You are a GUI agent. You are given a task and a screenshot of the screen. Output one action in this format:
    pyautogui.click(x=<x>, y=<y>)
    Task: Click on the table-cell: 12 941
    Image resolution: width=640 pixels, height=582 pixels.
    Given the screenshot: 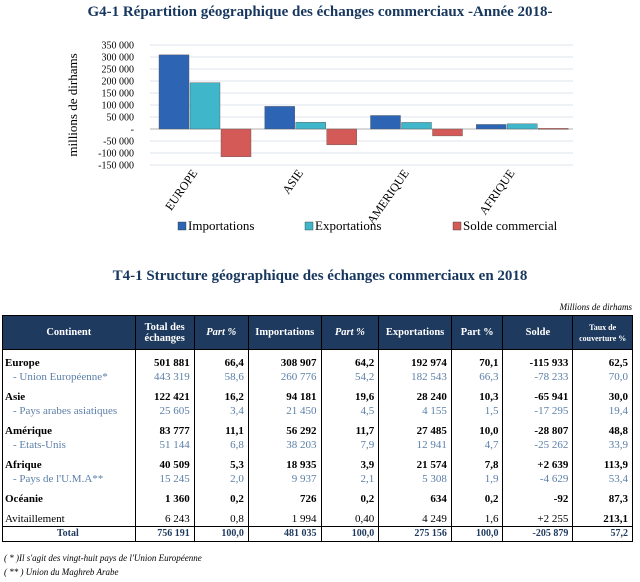 What is the action you would take?
    pyautogui.click(x=415, y=445)
    